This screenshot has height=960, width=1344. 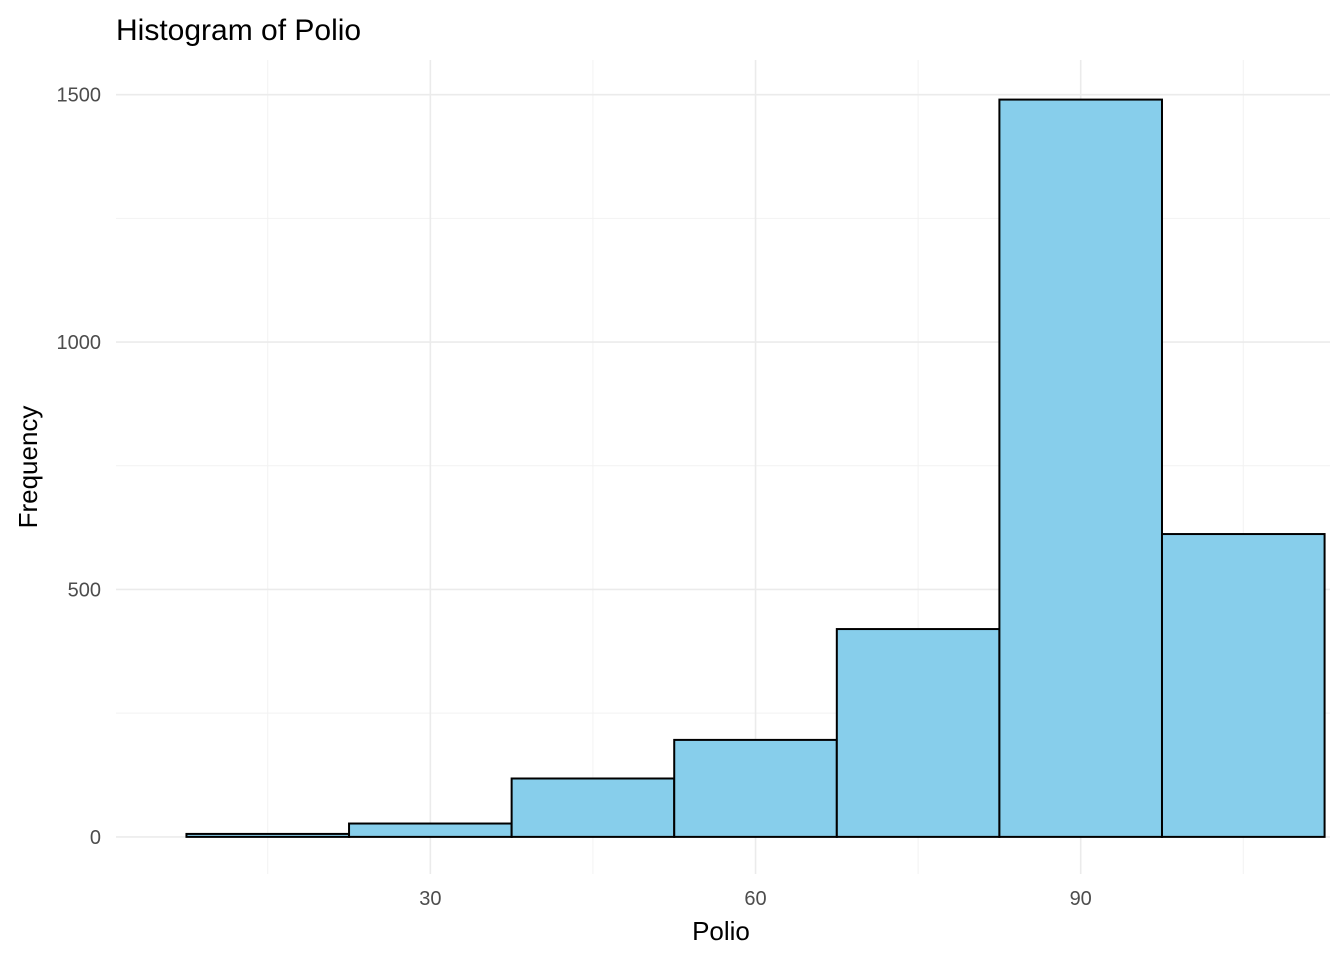 I want to click on y-axis-title: Frequency, so click(x=28, y=467).